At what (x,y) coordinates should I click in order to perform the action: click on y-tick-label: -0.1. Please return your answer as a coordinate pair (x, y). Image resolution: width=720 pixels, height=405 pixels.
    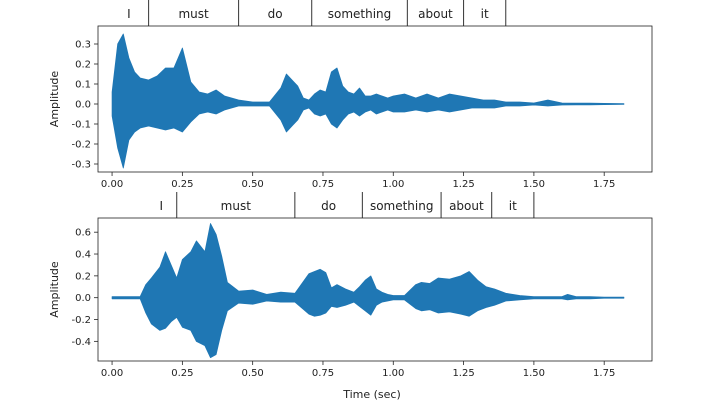
    Looking at the image, I should click on (81, 125).